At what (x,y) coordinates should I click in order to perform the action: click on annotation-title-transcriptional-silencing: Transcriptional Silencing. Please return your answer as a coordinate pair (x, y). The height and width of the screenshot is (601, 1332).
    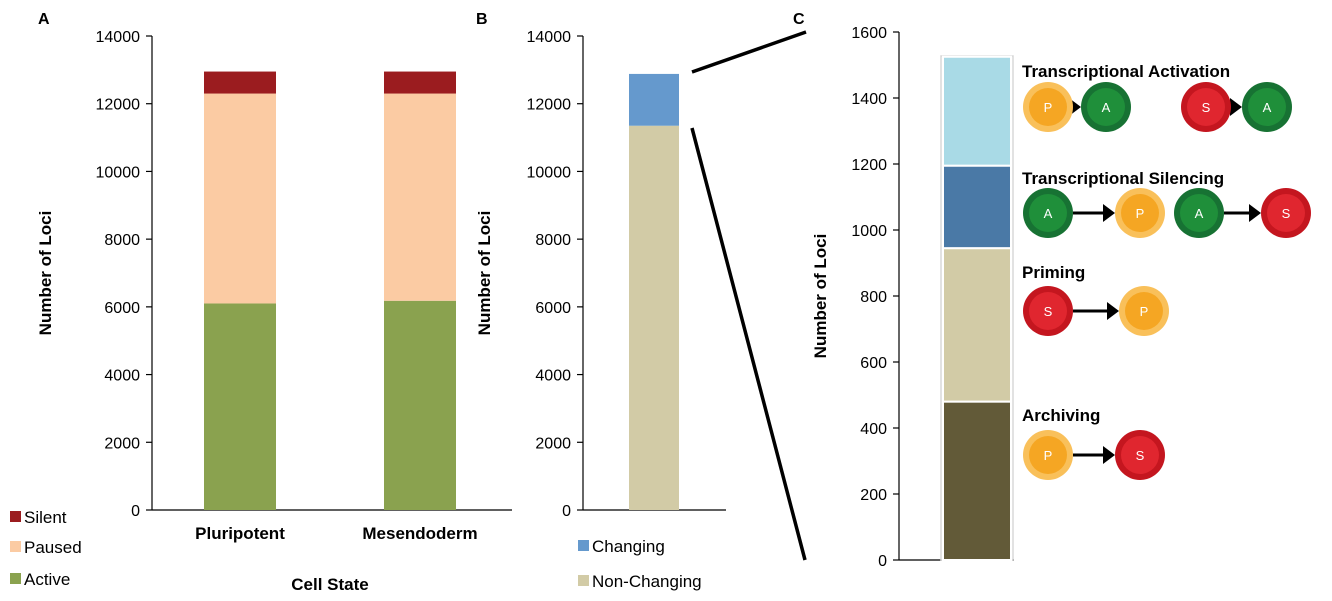
    Looking at the image, I should click on (1123, 178).